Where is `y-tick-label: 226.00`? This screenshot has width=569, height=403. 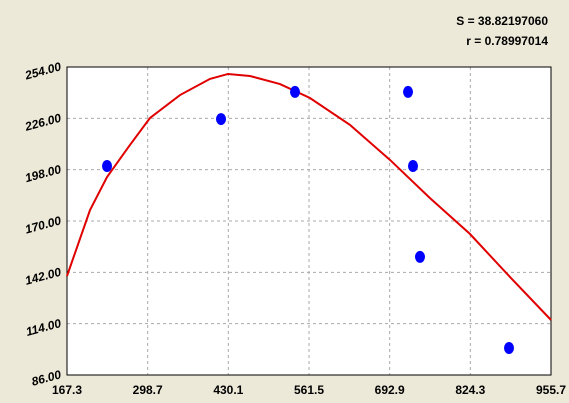 y-tick-label: 226.00 is located at coordinates (43, 122).